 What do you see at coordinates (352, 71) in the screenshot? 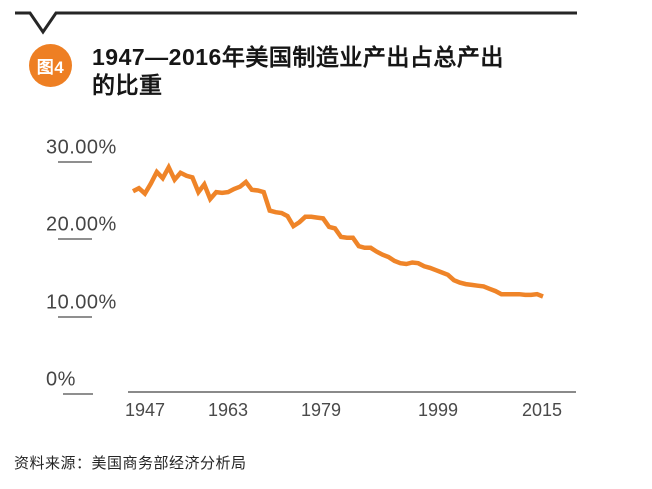
I see `page-title: 1947—2016年美国制造业产出占总产出 的比重` at bounding box center [352, 71].